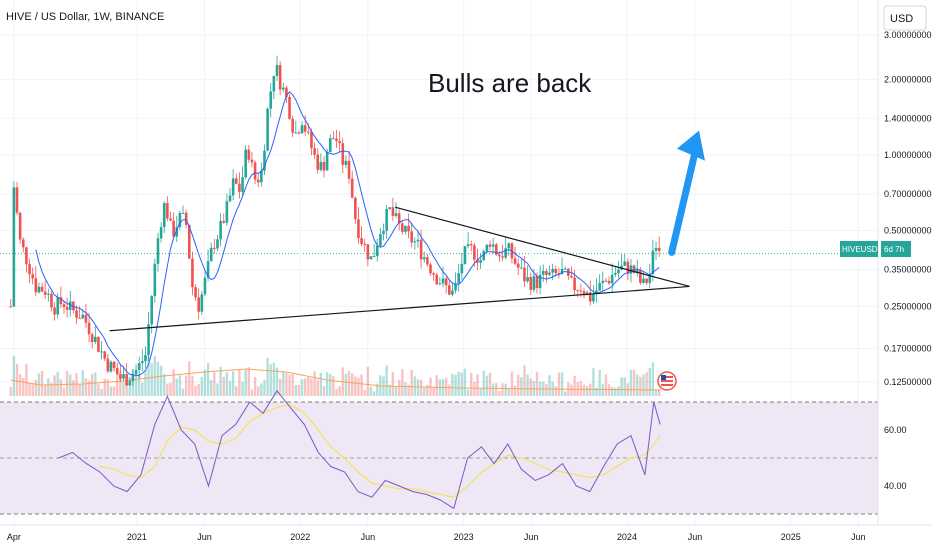  I want to click on trendlines-layer, so click(399, 269).